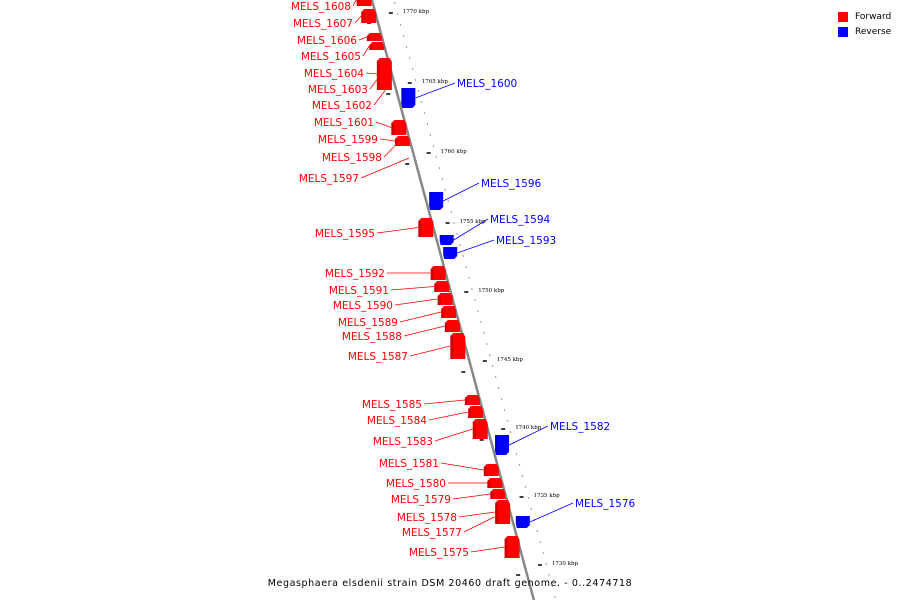  Describe the element at coordinates (473, 222) in the screenshot. I see `scale-label: 1755 kbp` at that location.